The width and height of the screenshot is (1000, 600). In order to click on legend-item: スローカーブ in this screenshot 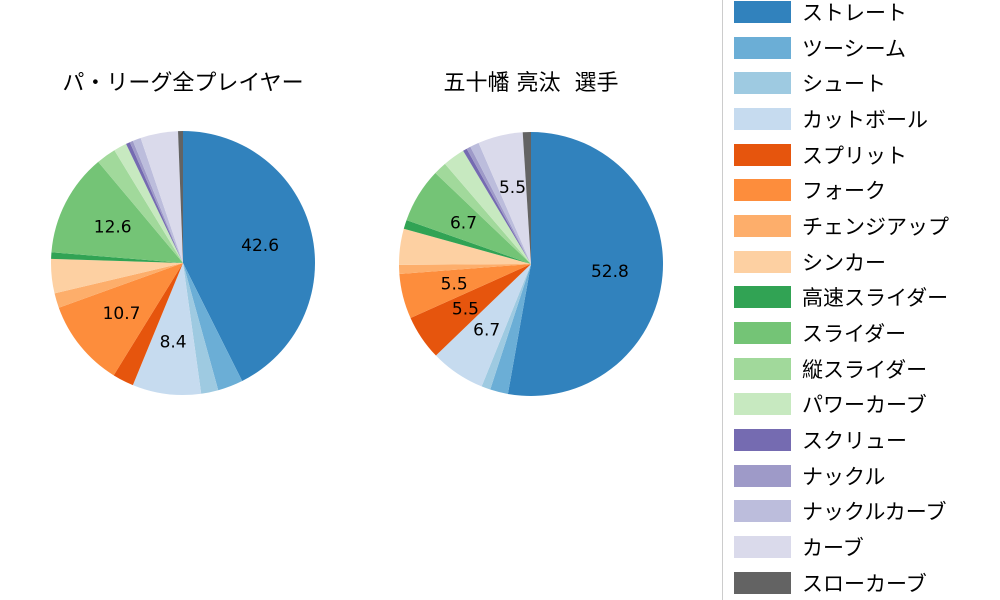, I will do `click(867, 582)`.